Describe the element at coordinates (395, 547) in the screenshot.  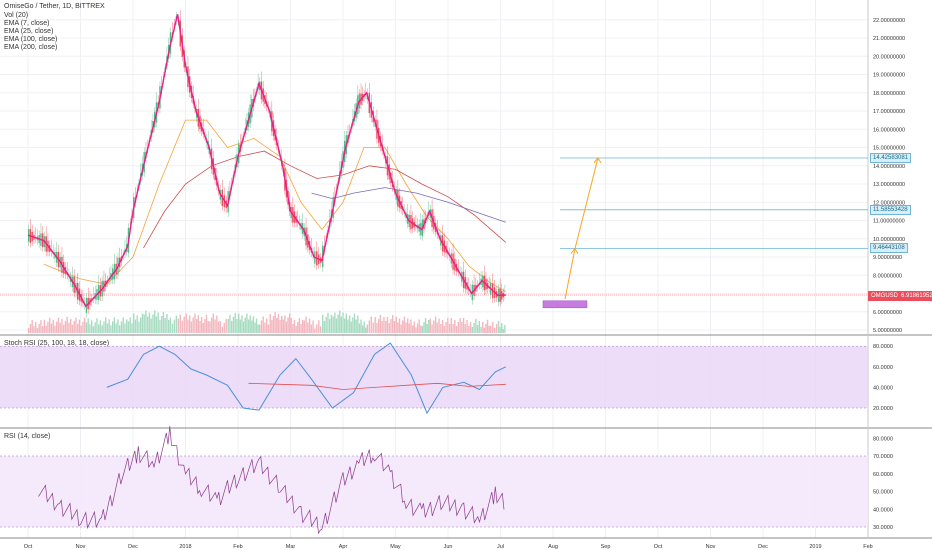
I see `time-tick-label: May` at that location.